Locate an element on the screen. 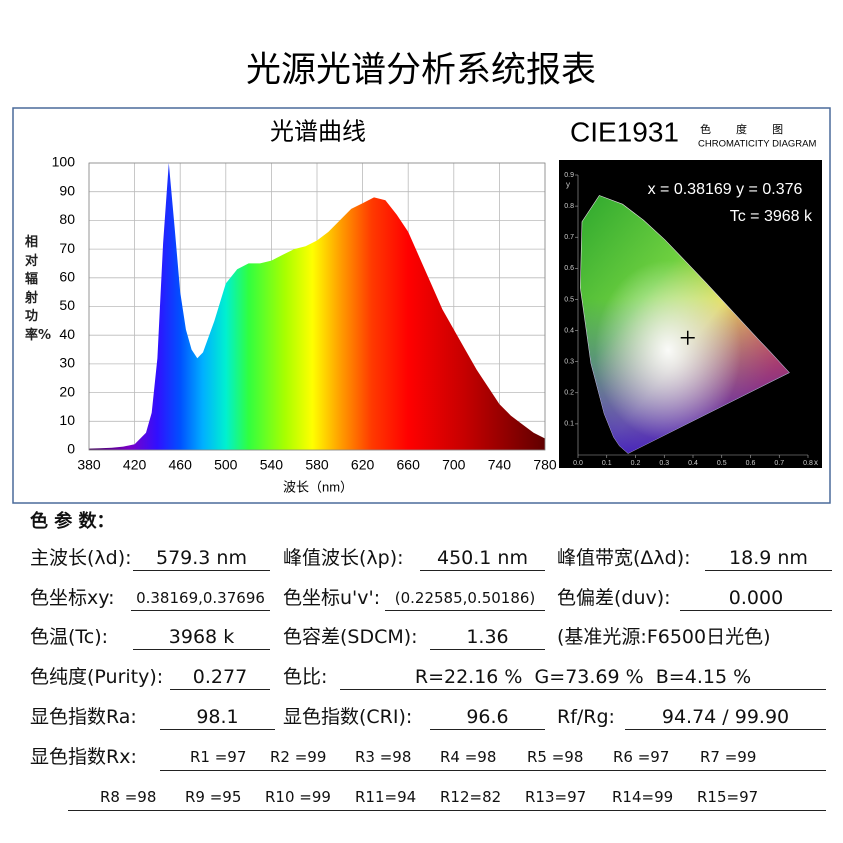 This screenshot has height=843, width=843. parameter-label: R1 =97 is located at coordinates (218, 757).